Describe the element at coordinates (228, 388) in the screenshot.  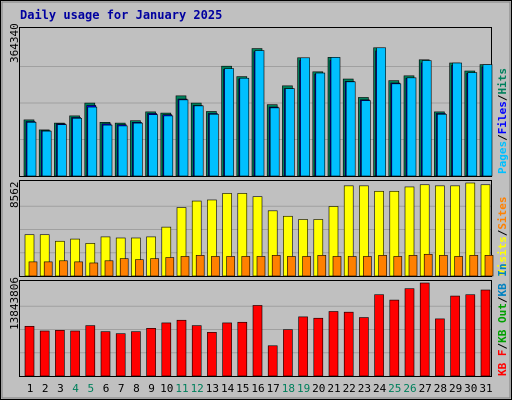
I see `x-tick-label-day-14: 14` at that location.